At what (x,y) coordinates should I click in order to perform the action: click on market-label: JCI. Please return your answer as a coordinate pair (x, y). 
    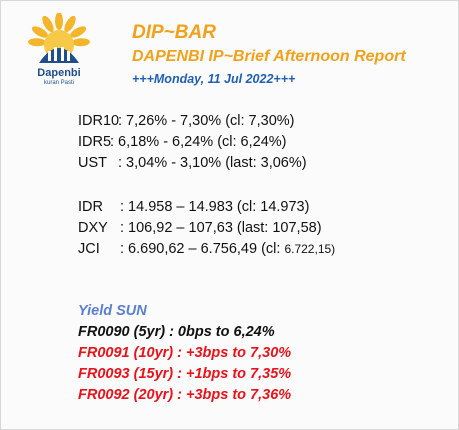
    Looking at the image, I should click on (89, 249).